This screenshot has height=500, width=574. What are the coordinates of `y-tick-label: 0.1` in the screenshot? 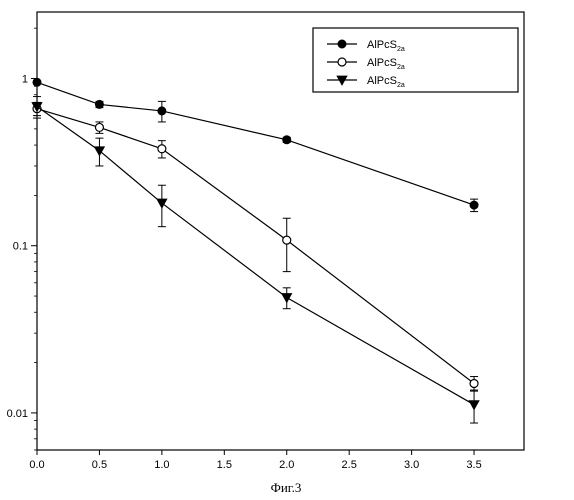 It's located at (20, 247).